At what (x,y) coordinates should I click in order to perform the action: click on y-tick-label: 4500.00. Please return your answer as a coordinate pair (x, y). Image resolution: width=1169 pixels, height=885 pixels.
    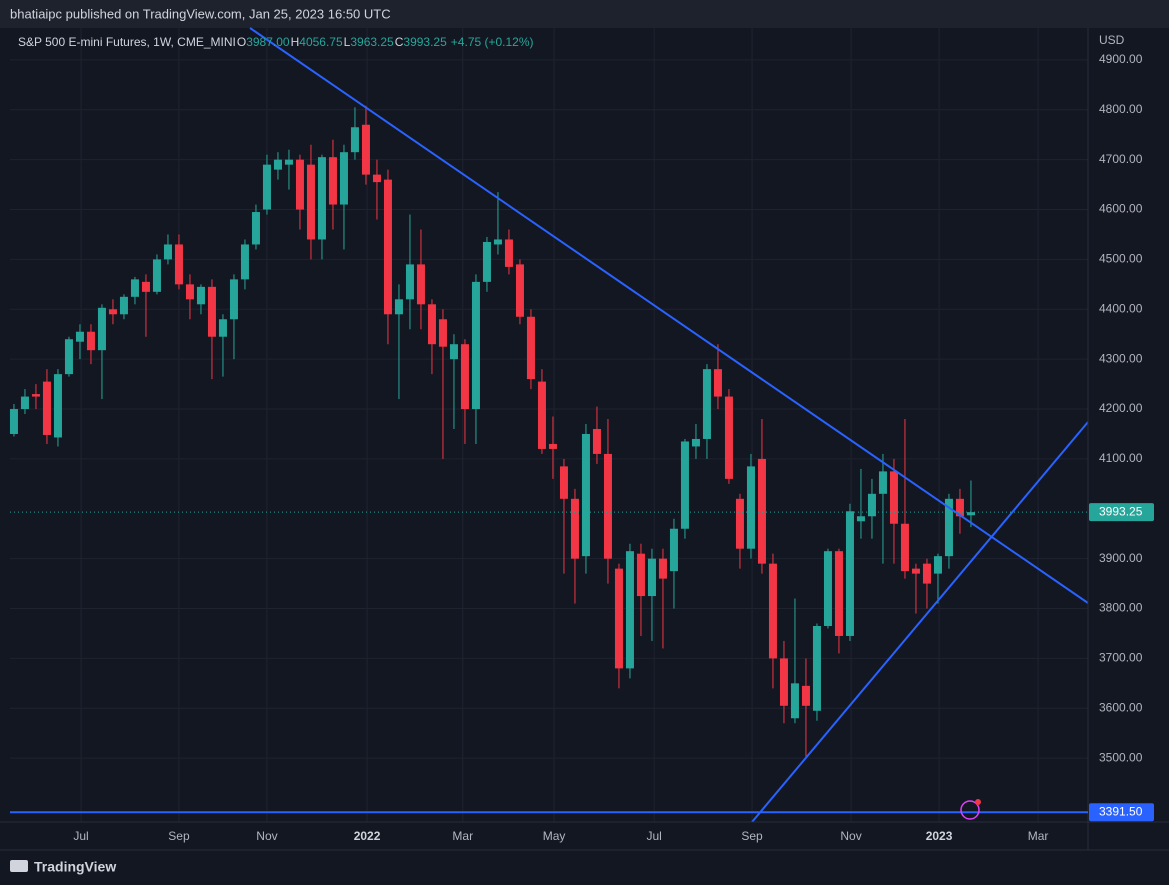
    Looking at the image, I should click on (1121, 259).